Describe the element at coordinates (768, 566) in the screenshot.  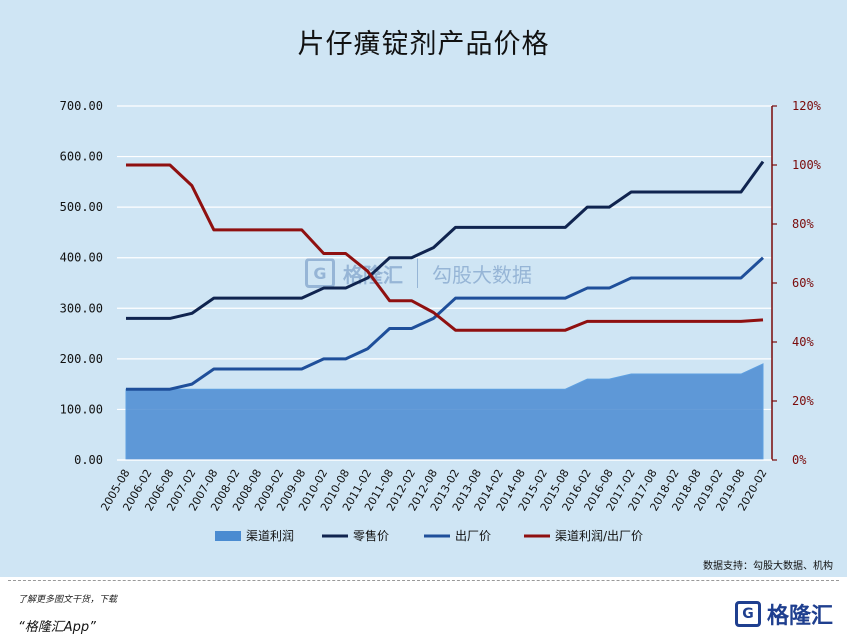
I see `data-source-note: 数据支持：勾股大数据、机构` at that location.